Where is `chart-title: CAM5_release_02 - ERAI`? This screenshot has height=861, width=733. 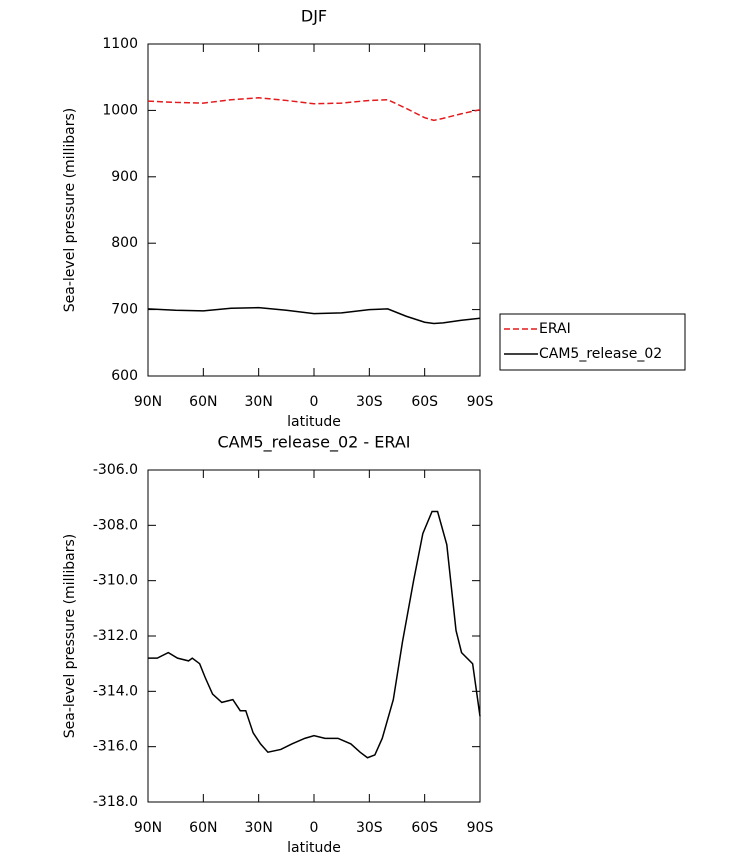 chart-title: CAM5_release_02 - ERAI is located at coordinates (314, 443).